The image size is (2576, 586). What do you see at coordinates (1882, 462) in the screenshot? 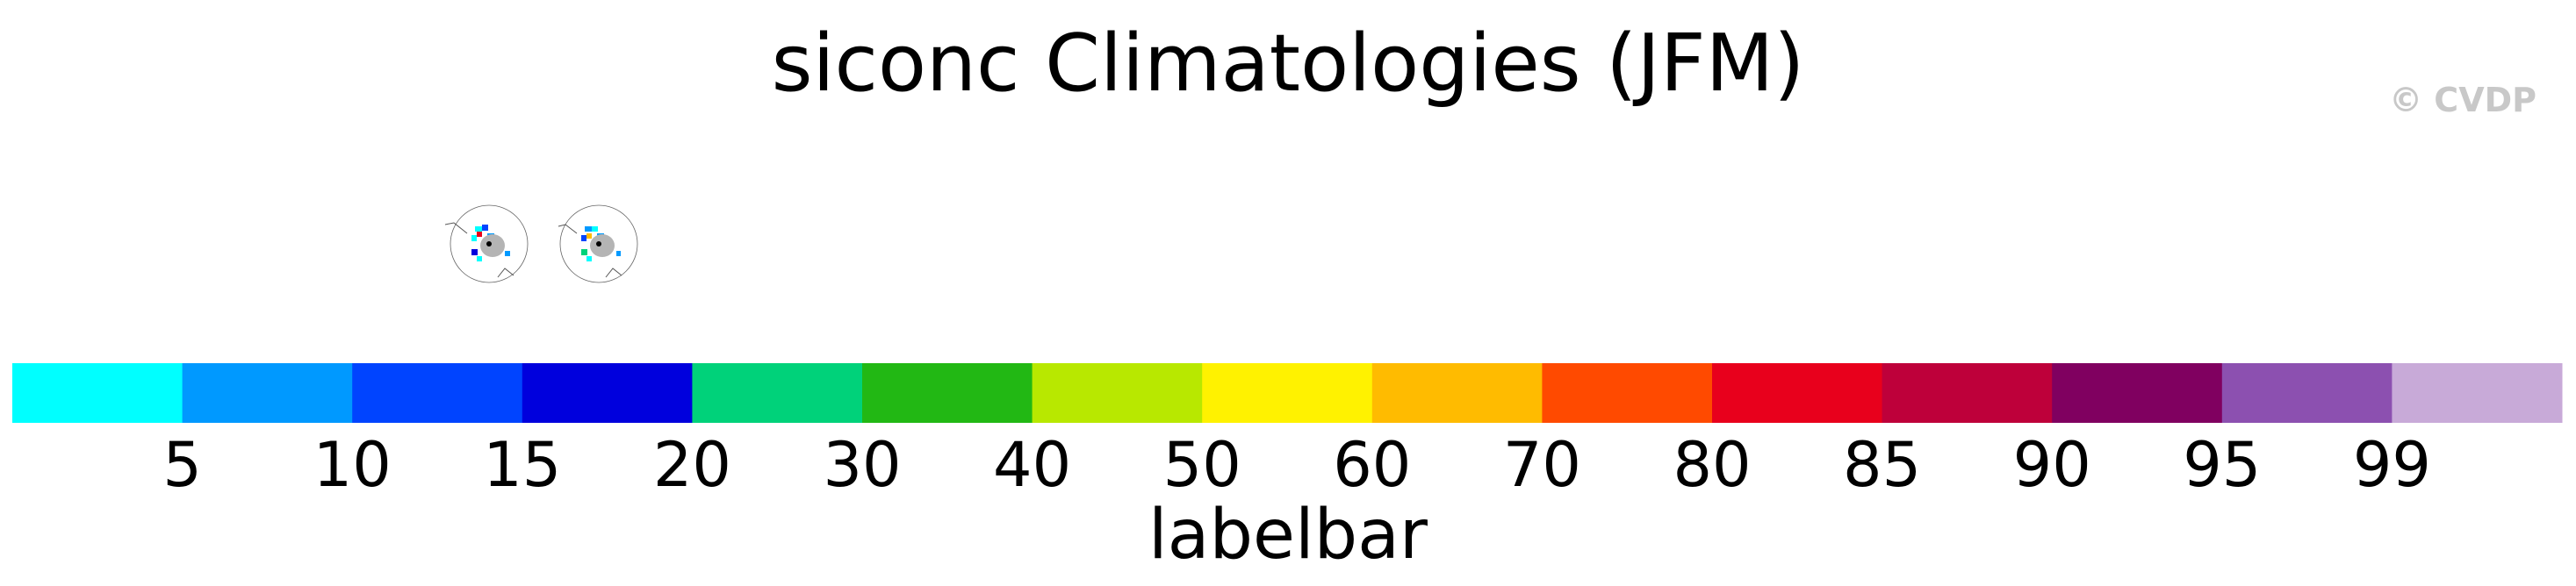
I see `labelbar-tick-label: 85` at bounding box center [1882, 462].